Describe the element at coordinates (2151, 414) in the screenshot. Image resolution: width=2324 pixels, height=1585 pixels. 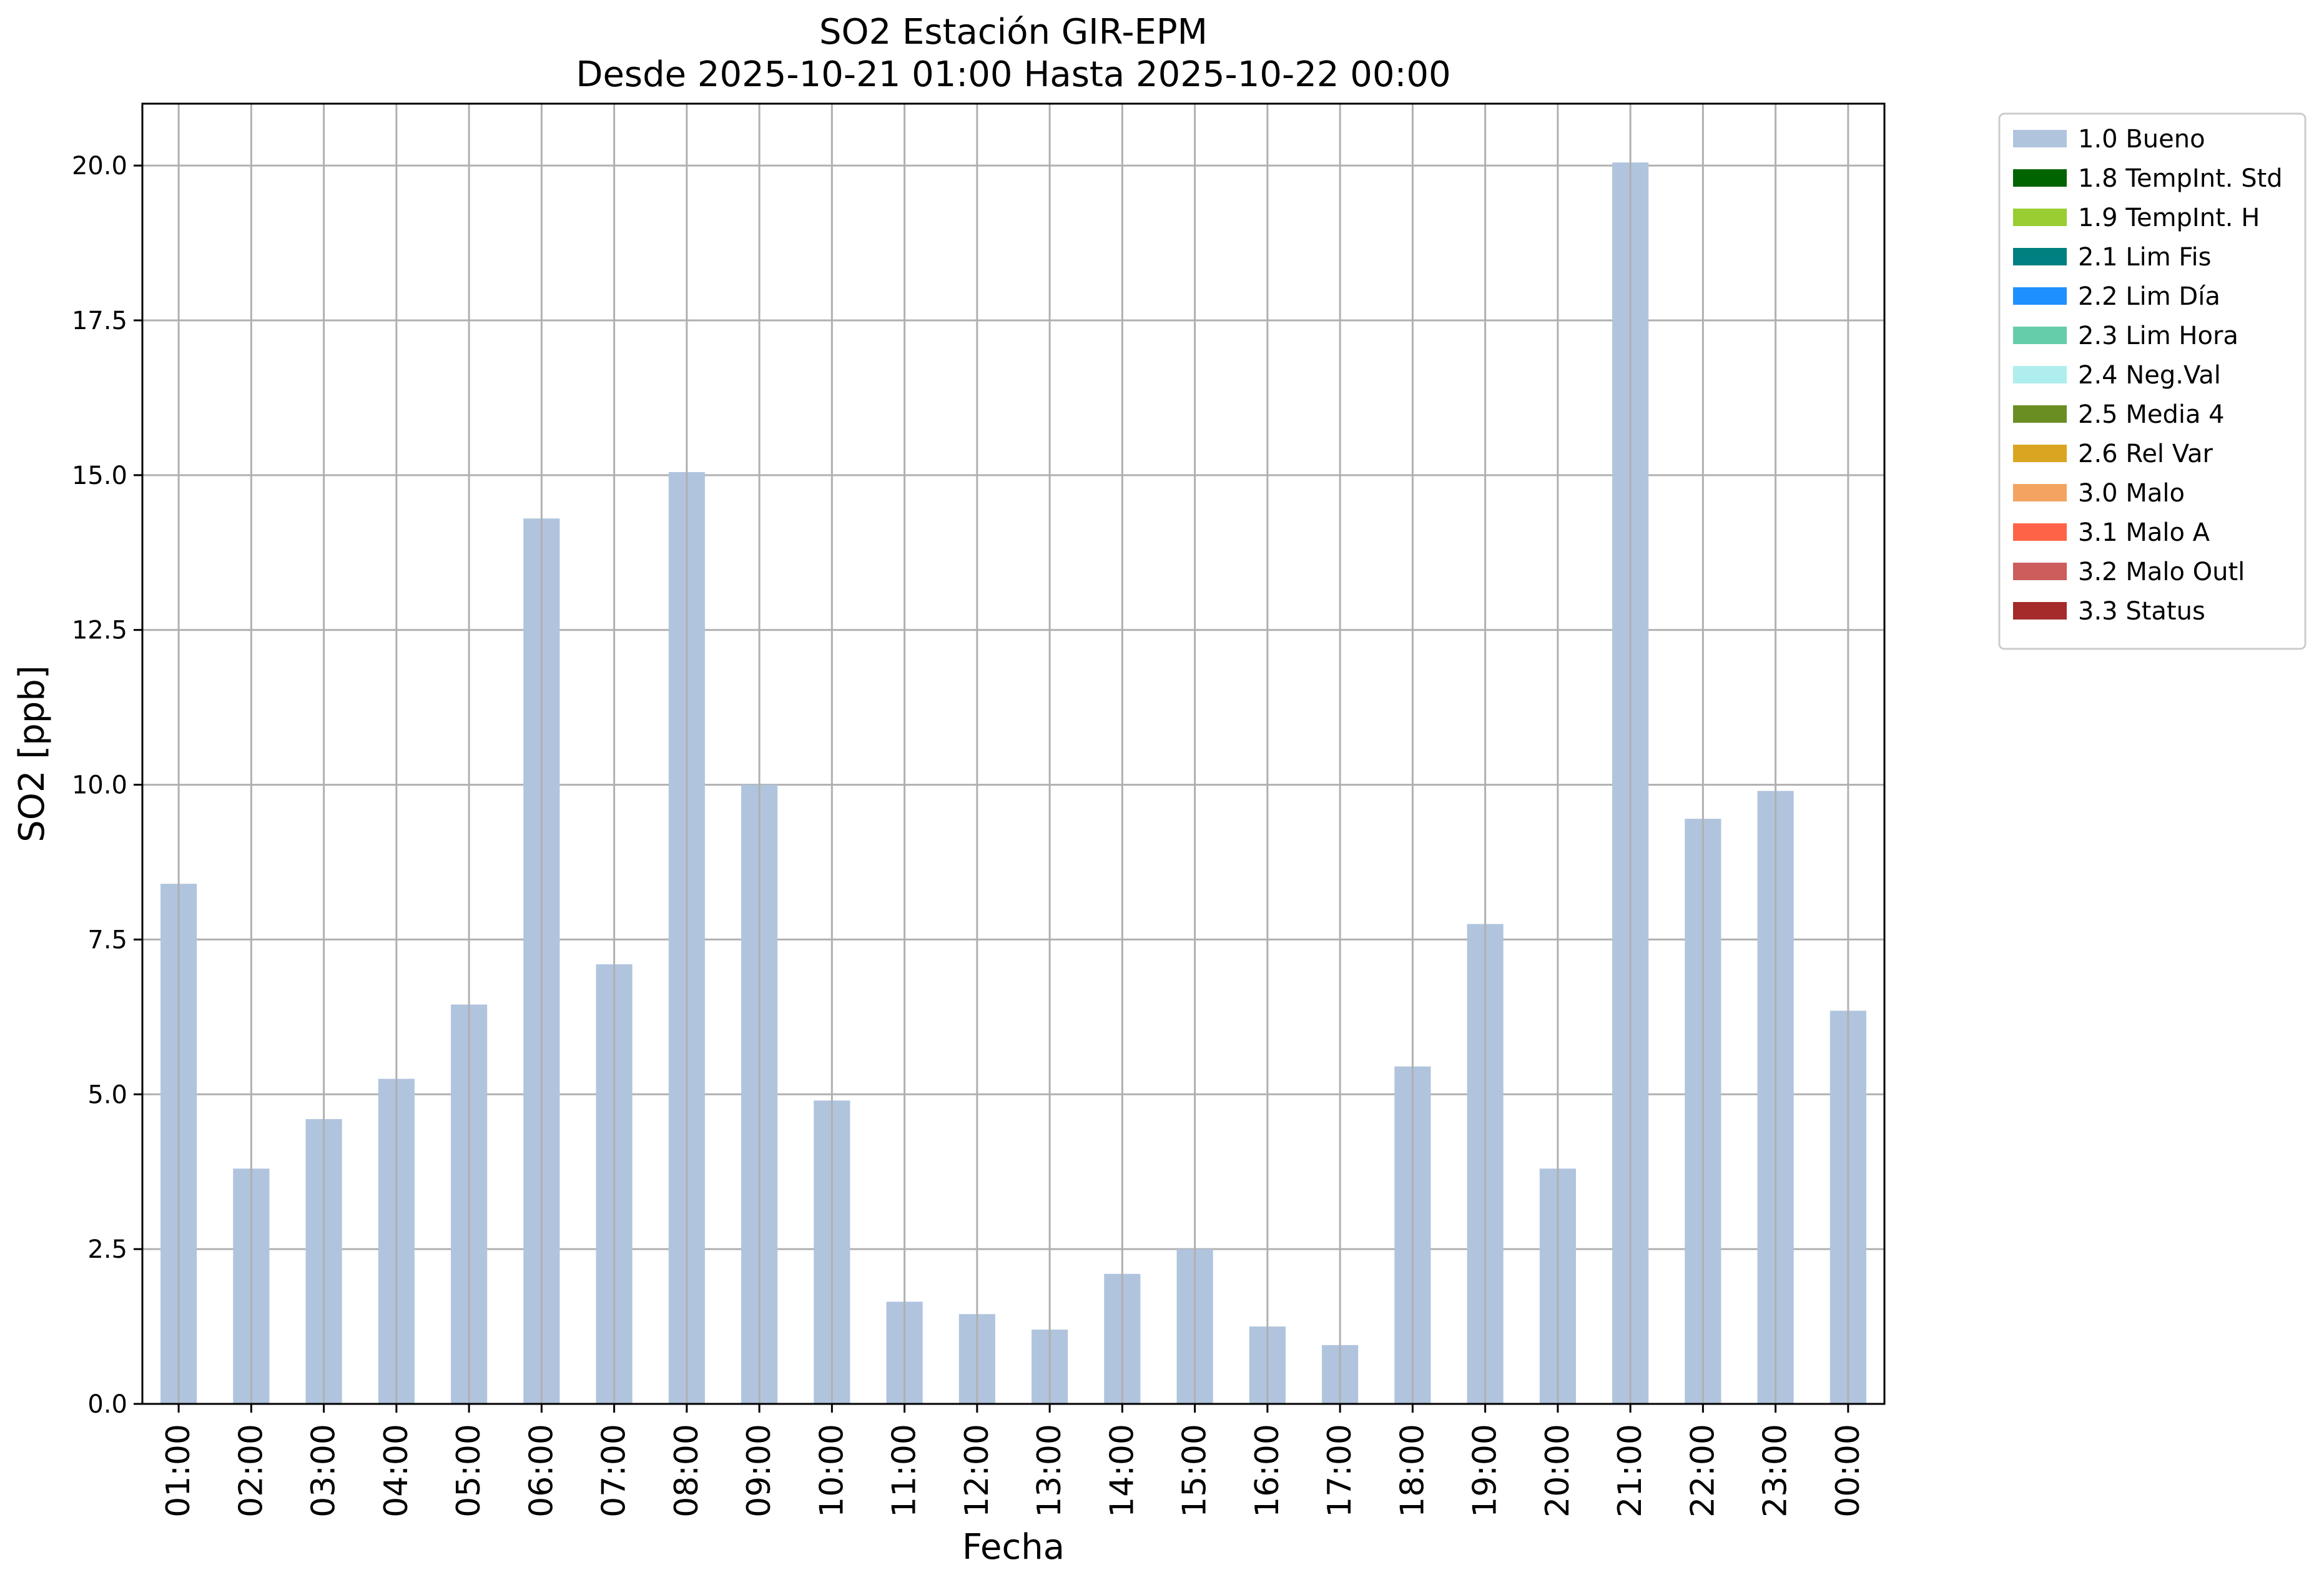
I see `legend-label: 2.5 Media 4` at that location.